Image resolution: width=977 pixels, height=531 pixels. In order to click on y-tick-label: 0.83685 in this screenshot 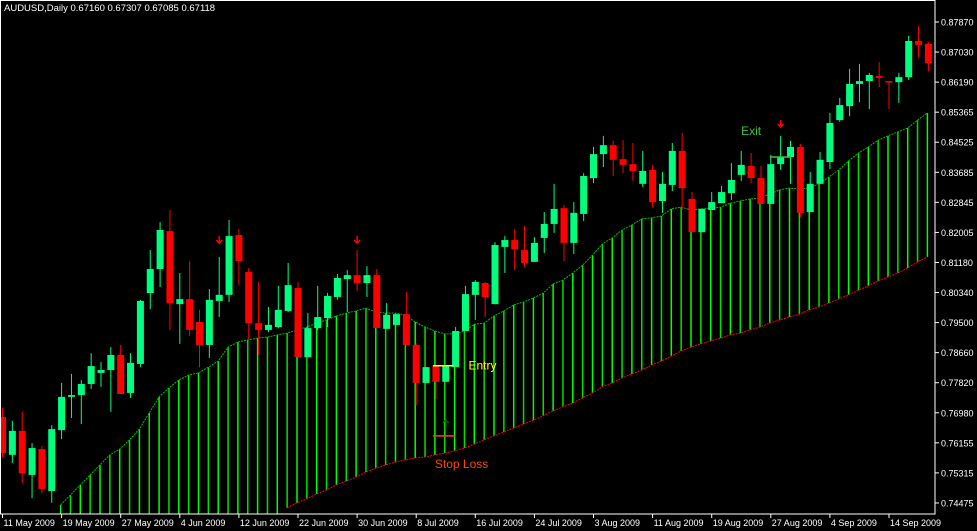, I will do `click(957, 173)`.